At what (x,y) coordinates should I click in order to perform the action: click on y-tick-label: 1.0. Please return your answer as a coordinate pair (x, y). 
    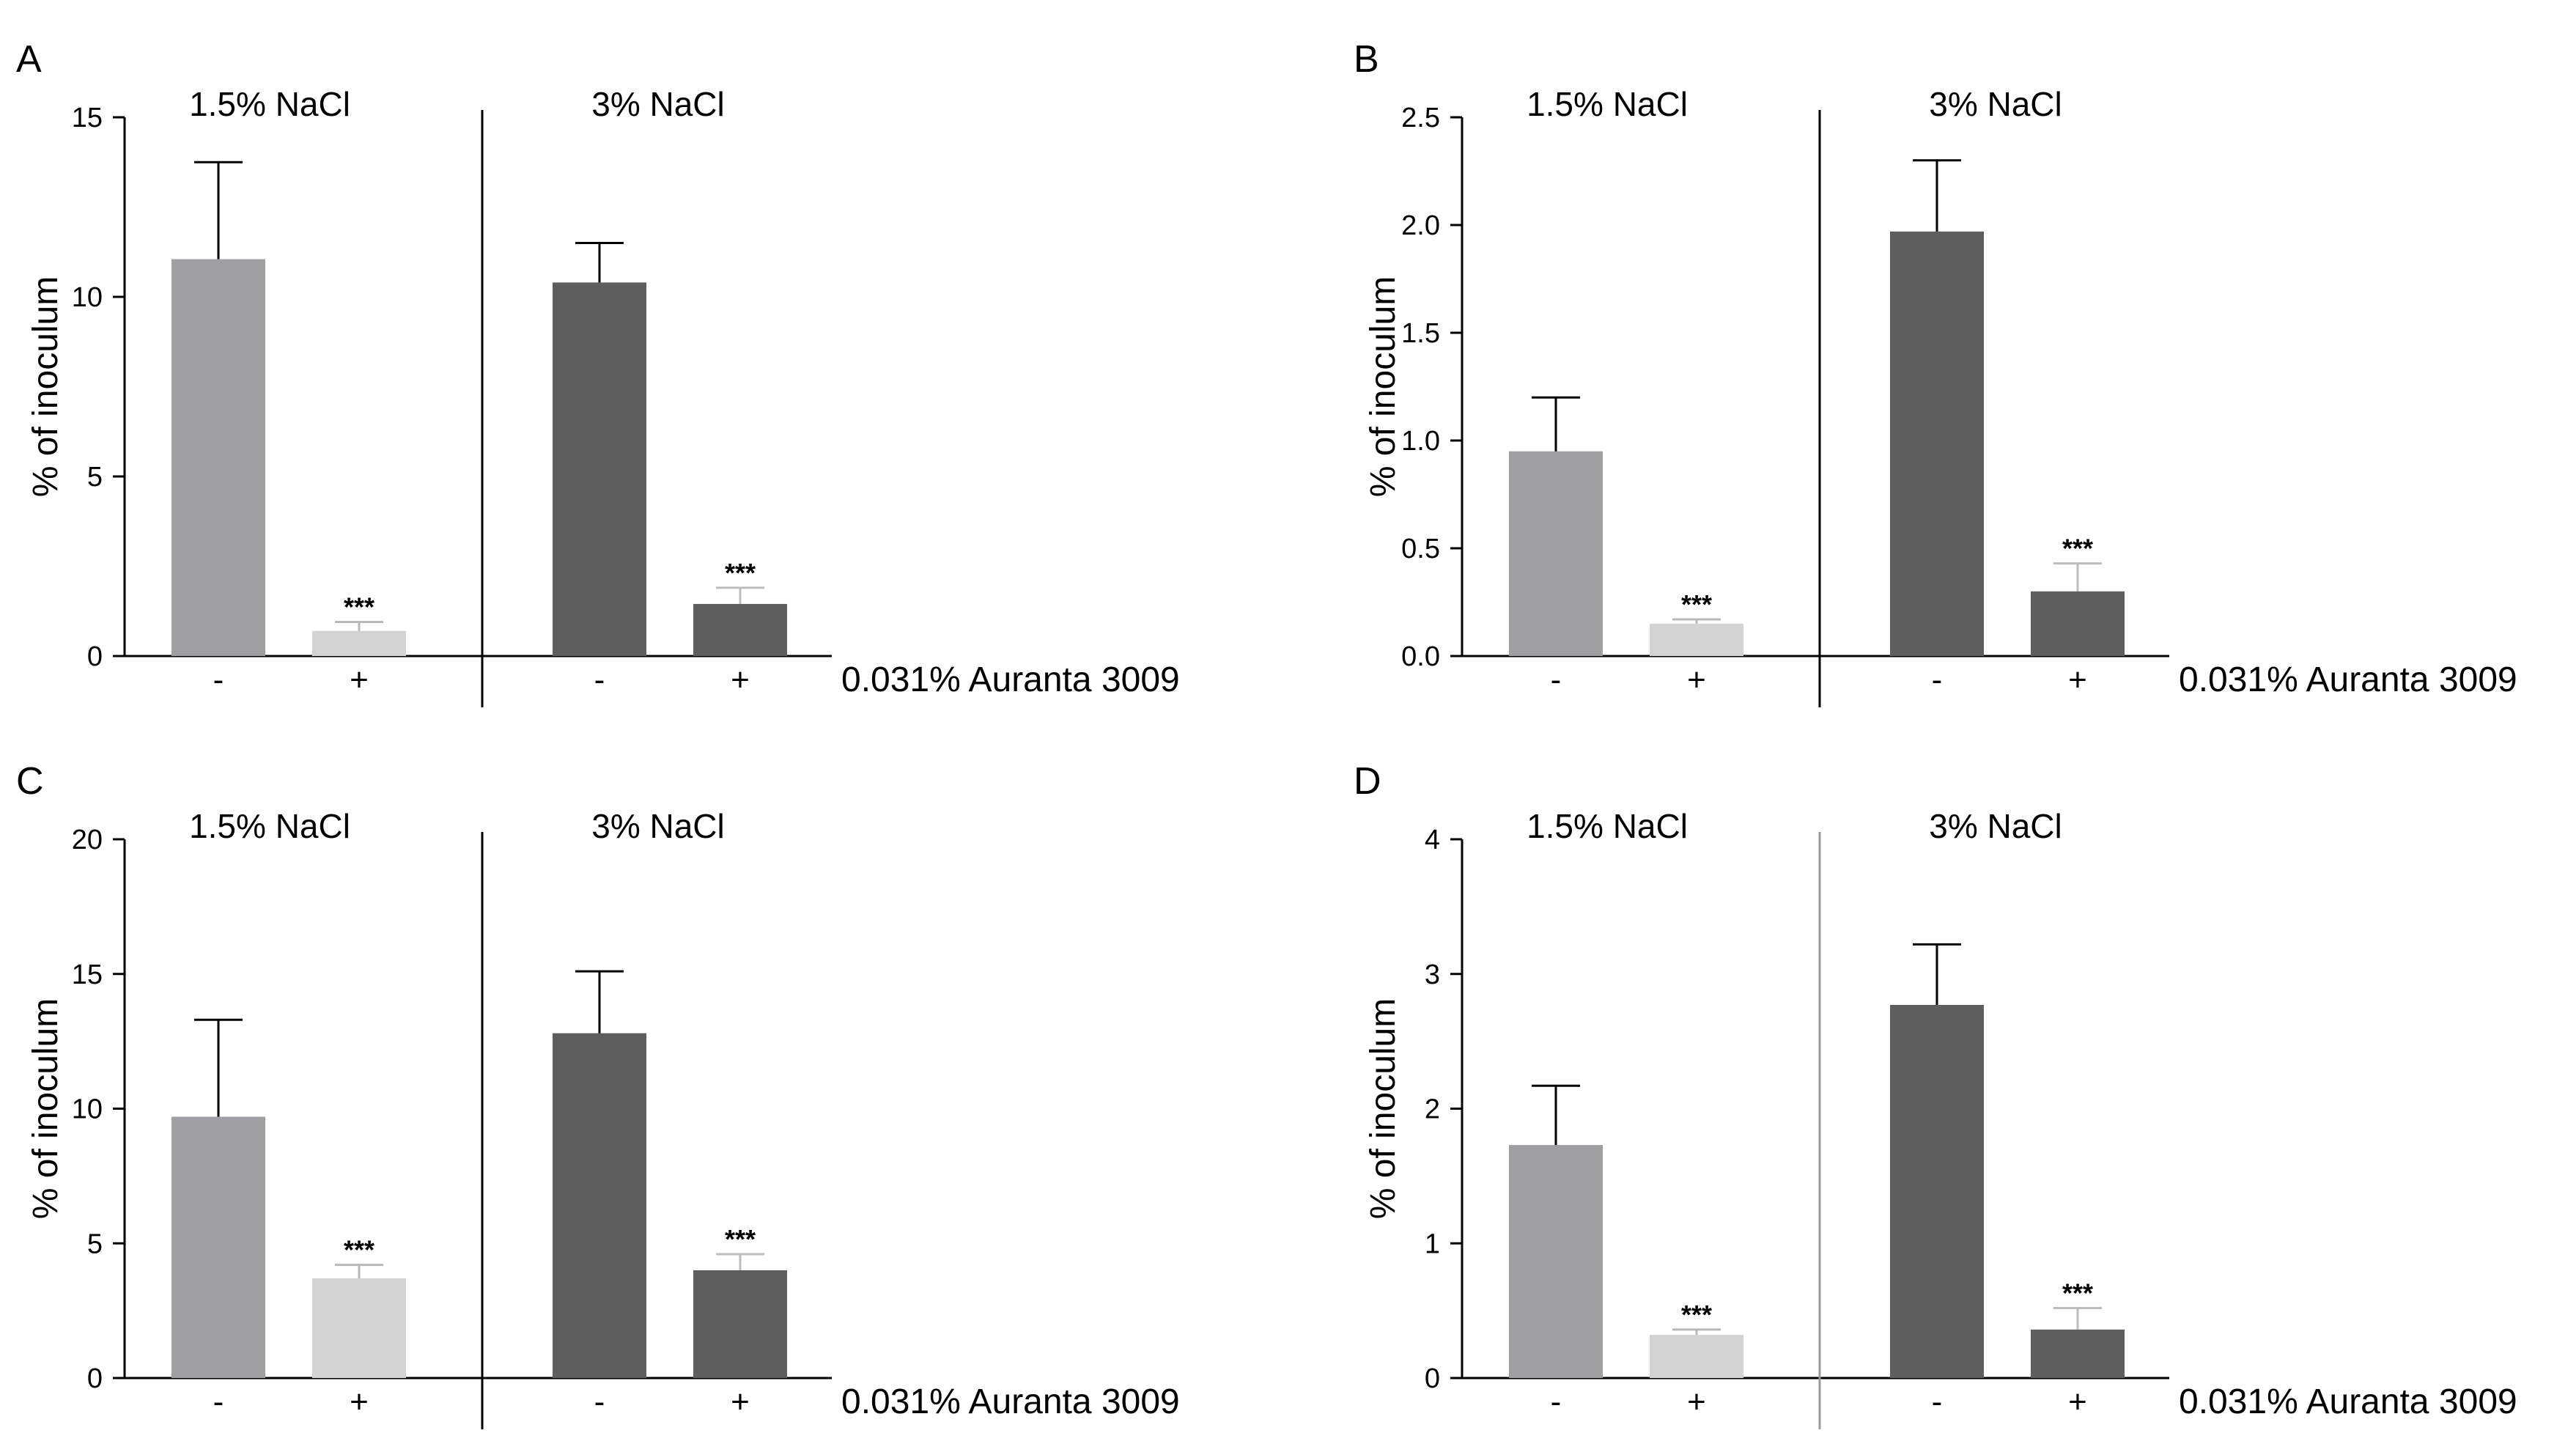
    Looking at the image, I should click on (1420, 441).